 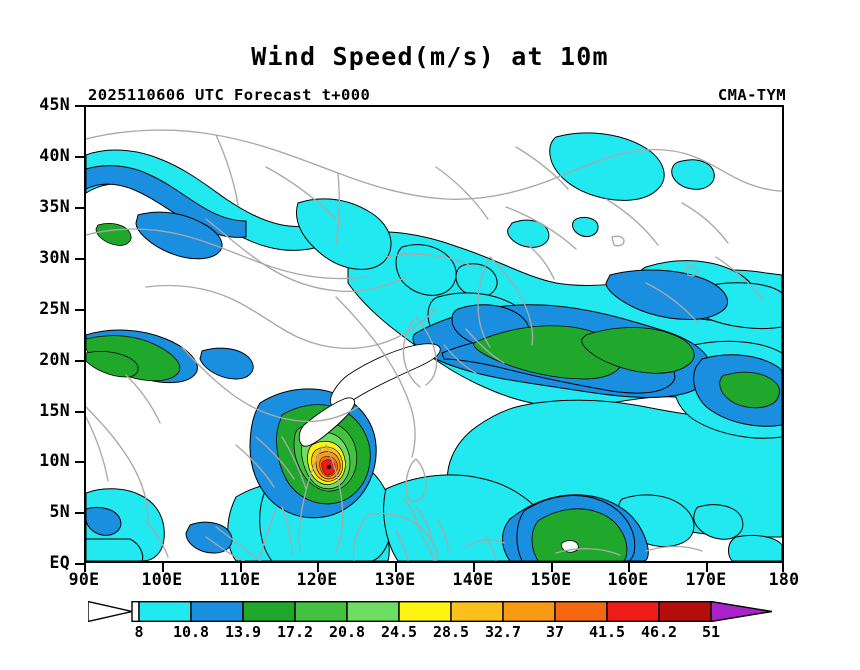 I want to click on x-tick-label-2: 110E, so click(x=240, y=579).